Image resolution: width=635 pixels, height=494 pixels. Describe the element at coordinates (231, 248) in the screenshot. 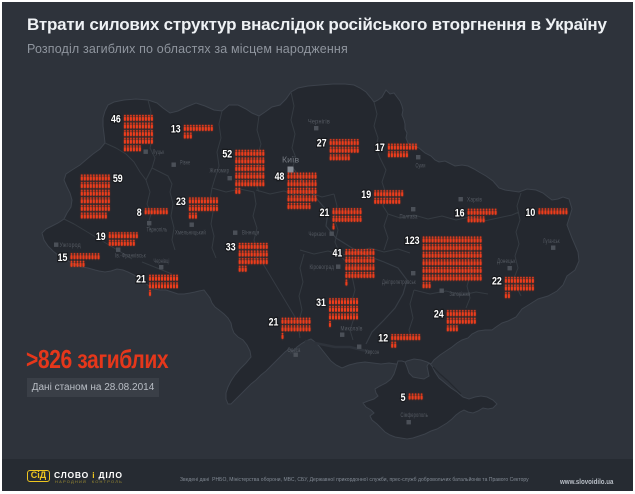

I see `svg-text: 33` at that location.